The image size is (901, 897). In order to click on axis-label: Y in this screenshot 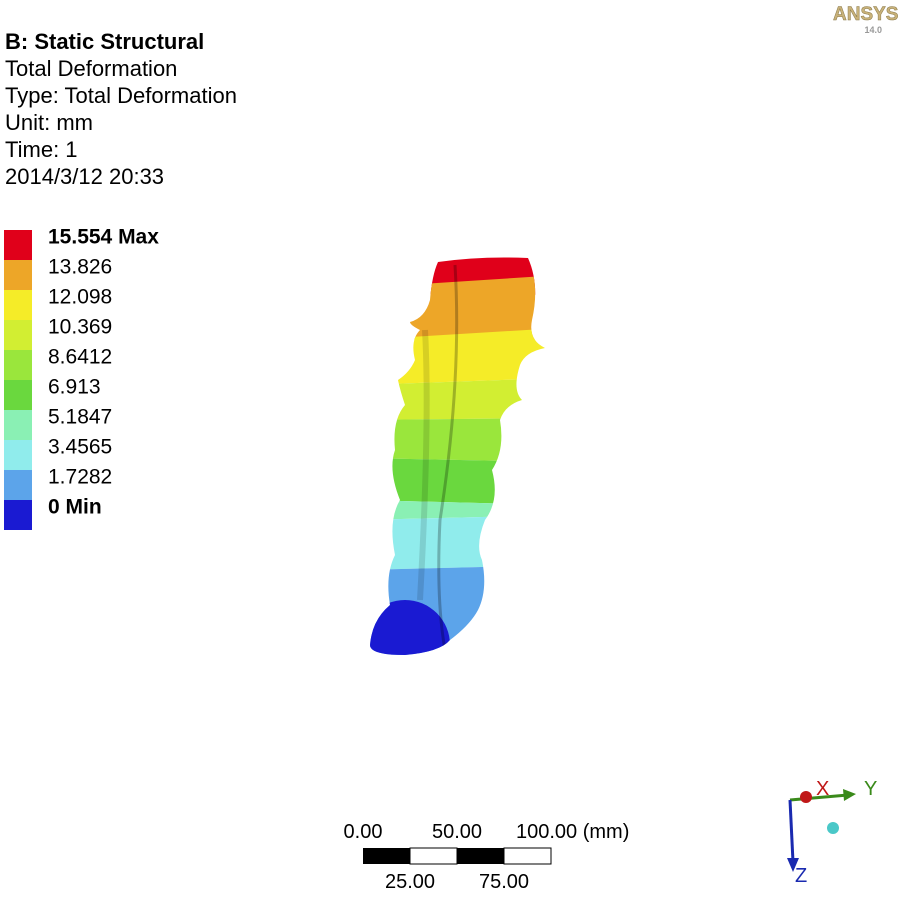, I will do `click(870, 789)`.